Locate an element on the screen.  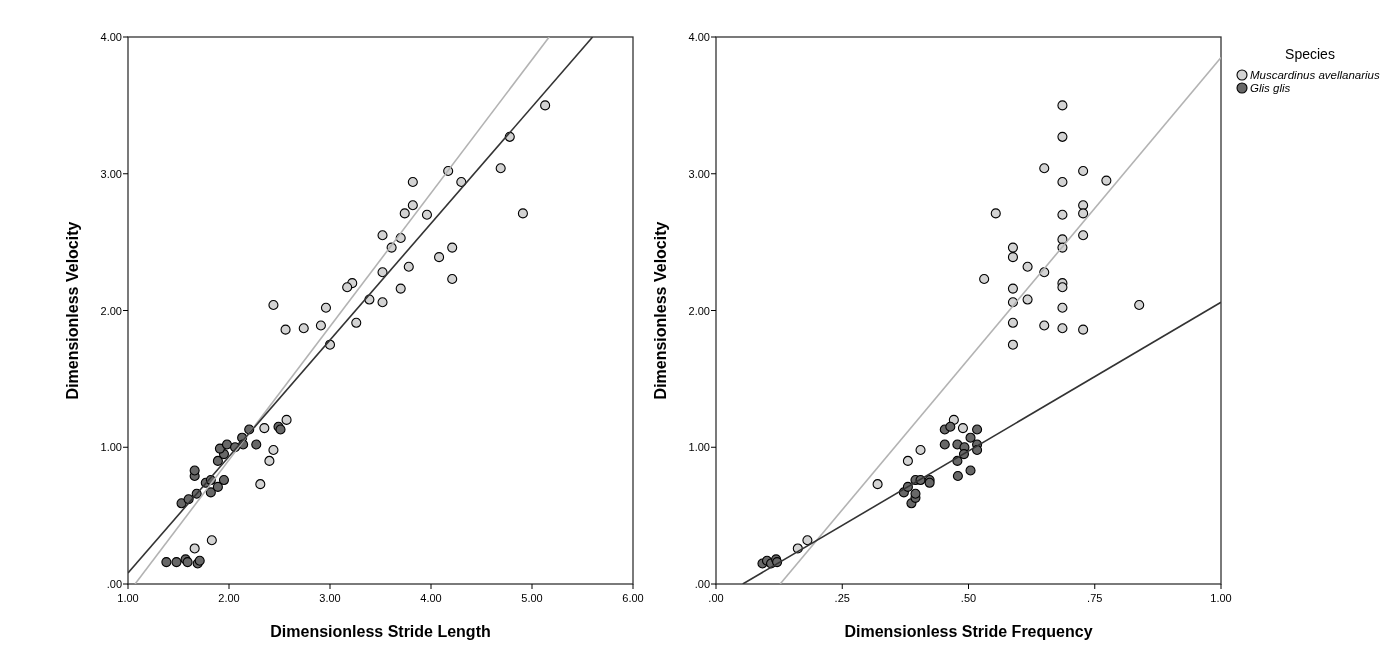
x-tick-label: 6.00 is located at coordinates (633, 598).